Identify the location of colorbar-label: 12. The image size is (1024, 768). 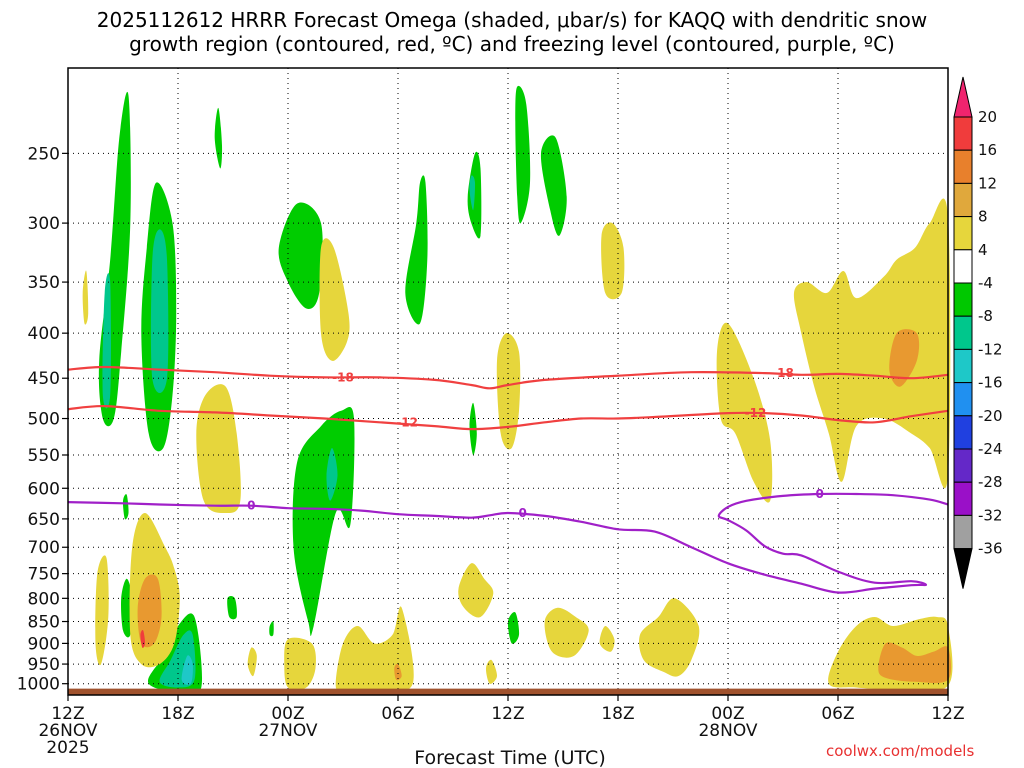
(987, 183).